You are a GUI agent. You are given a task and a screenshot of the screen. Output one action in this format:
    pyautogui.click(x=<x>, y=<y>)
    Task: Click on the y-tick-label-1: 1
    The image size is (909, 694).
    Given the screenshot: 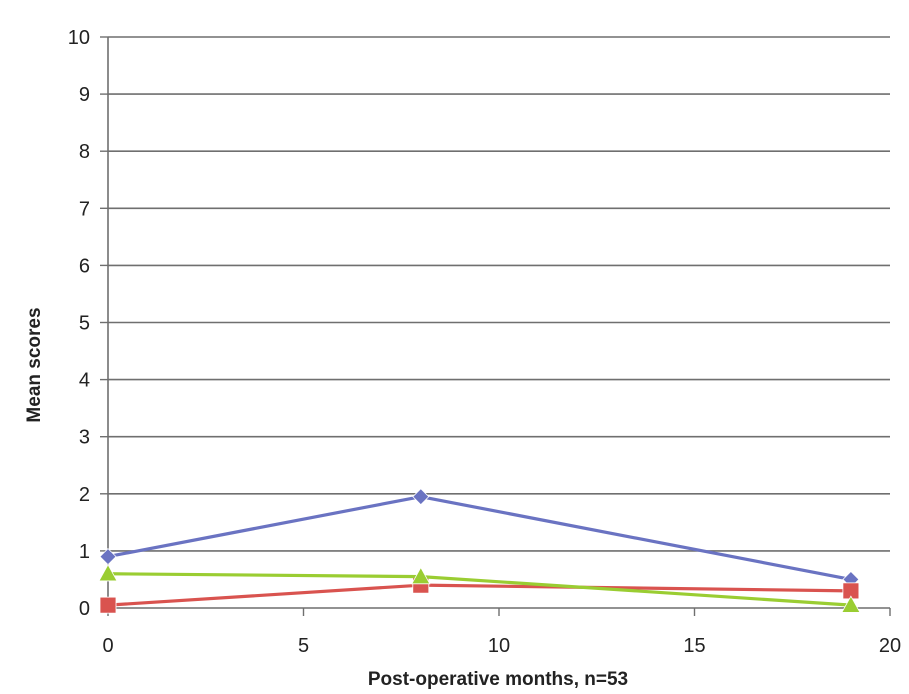 What is the action you would take?
    pyautogui.click(x=84, y=552)
    